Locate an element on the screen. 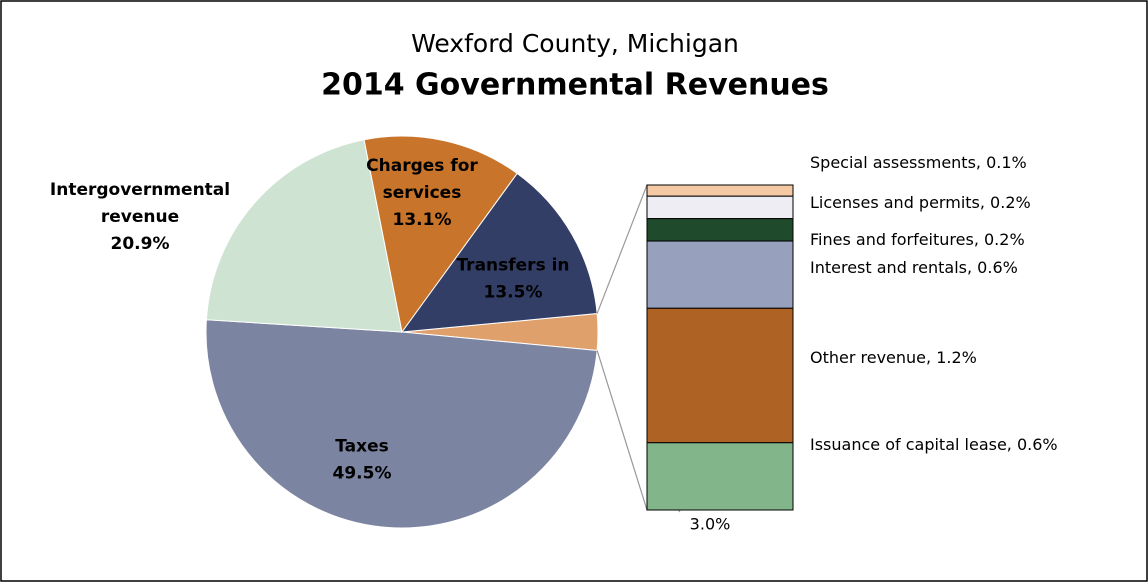 This screenshot has width=1148, height=582. bar-label: Special assessments, 0.1% is located at coordinates (918, 162).